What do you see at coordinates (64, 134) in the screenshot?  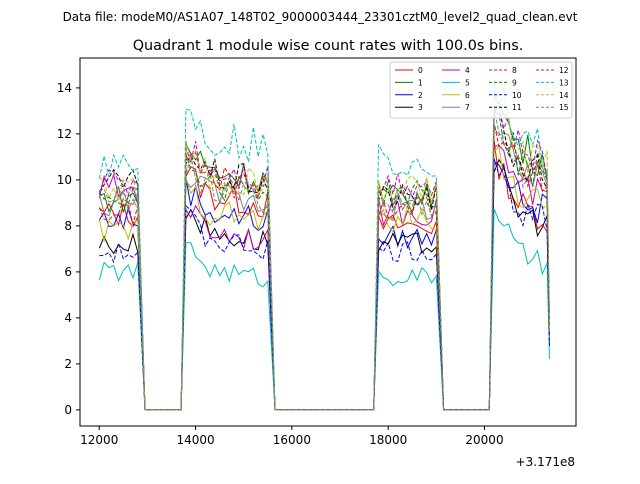 I see `y-tick-label: 12` at bounding box center [64, 134].